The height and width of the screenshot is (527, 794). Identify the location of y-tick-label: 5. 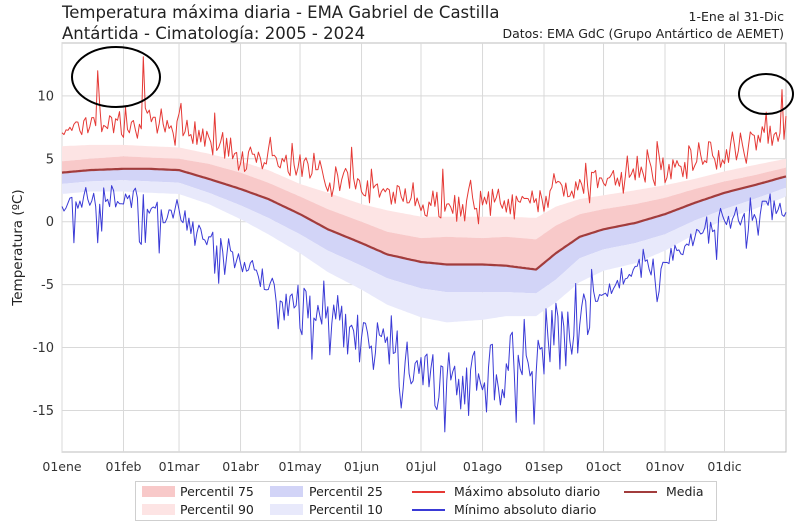
(50, 159).